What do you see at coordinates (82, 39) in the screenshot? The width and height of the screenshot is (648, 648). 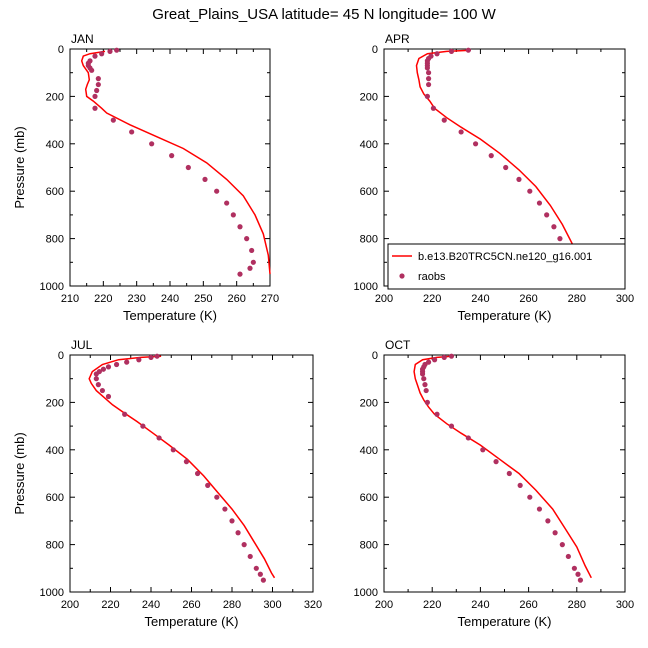 I see `panel-title: JAN` at bounding box center [82, 39].